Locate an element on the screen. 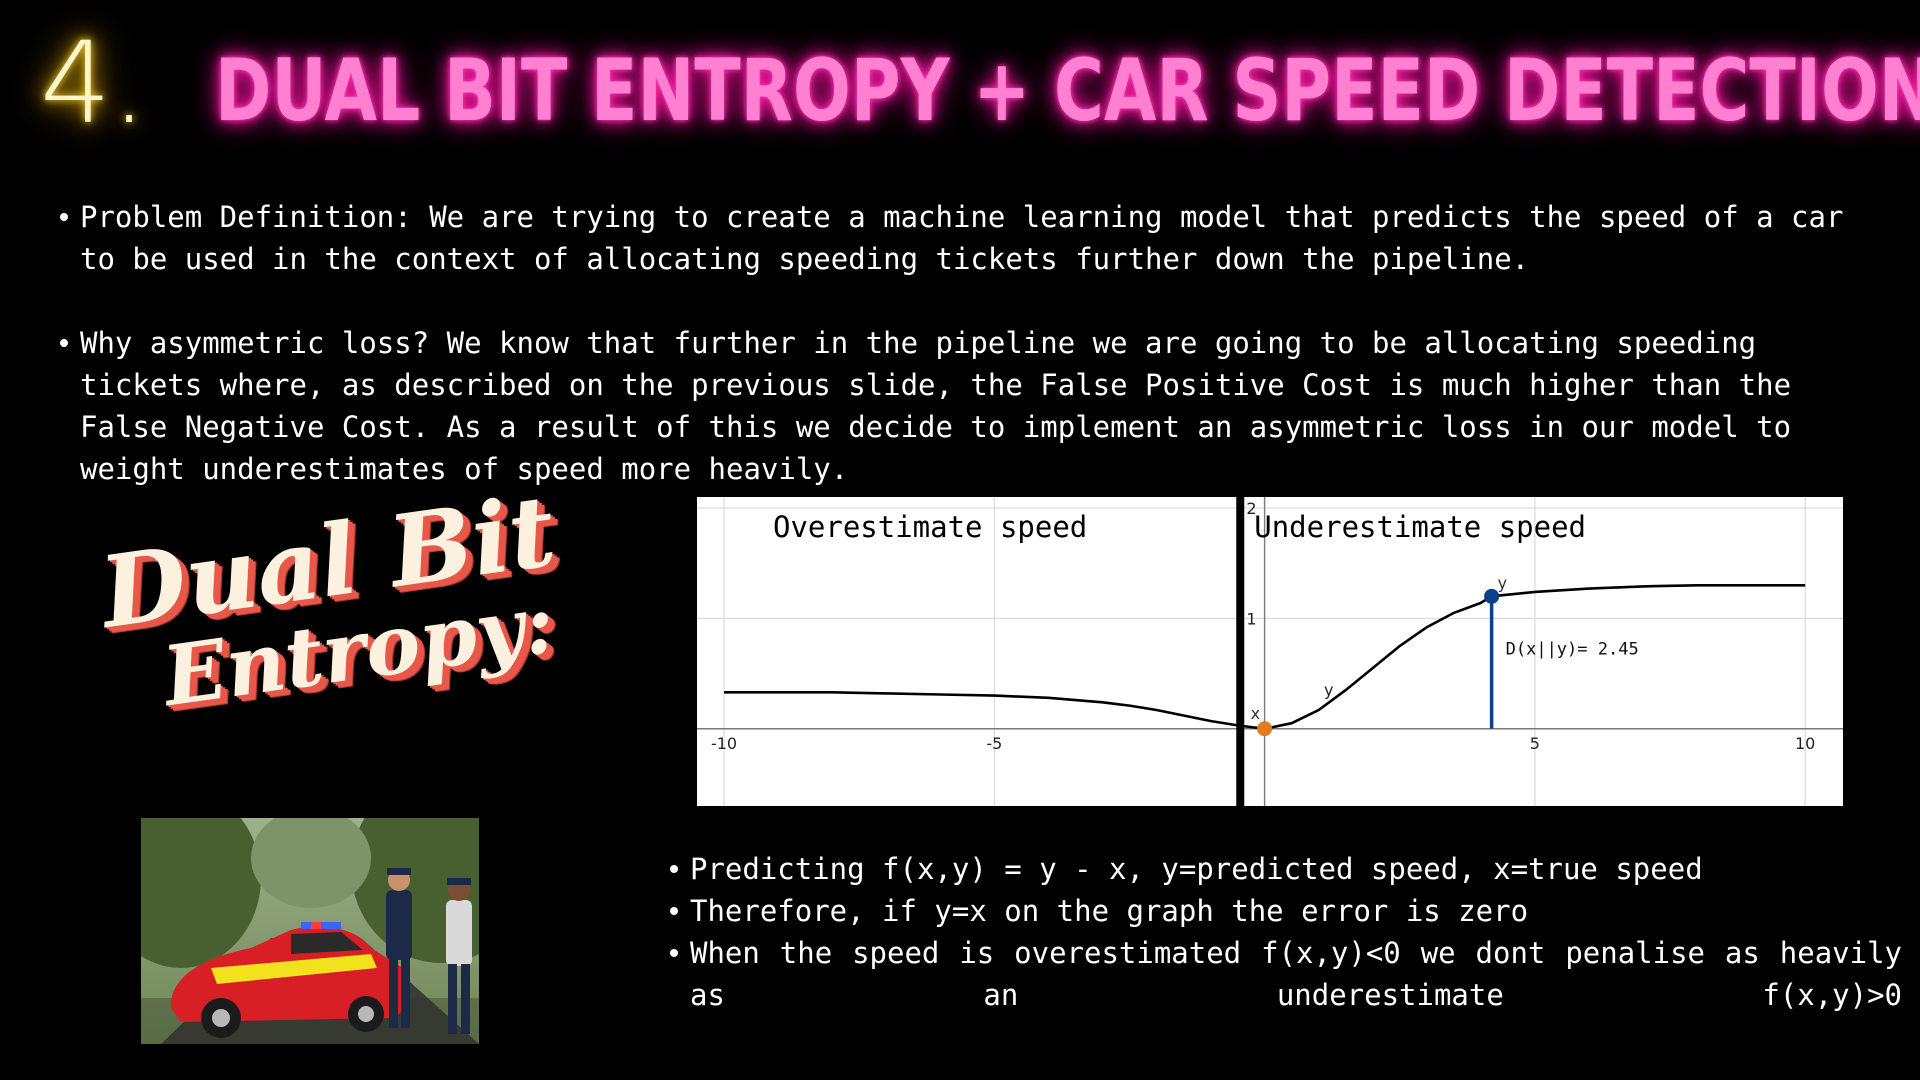 Image resolution: width=1920 pixels, height=1080 pixels. point-label-x: x is located at coordinates (1255, 713).